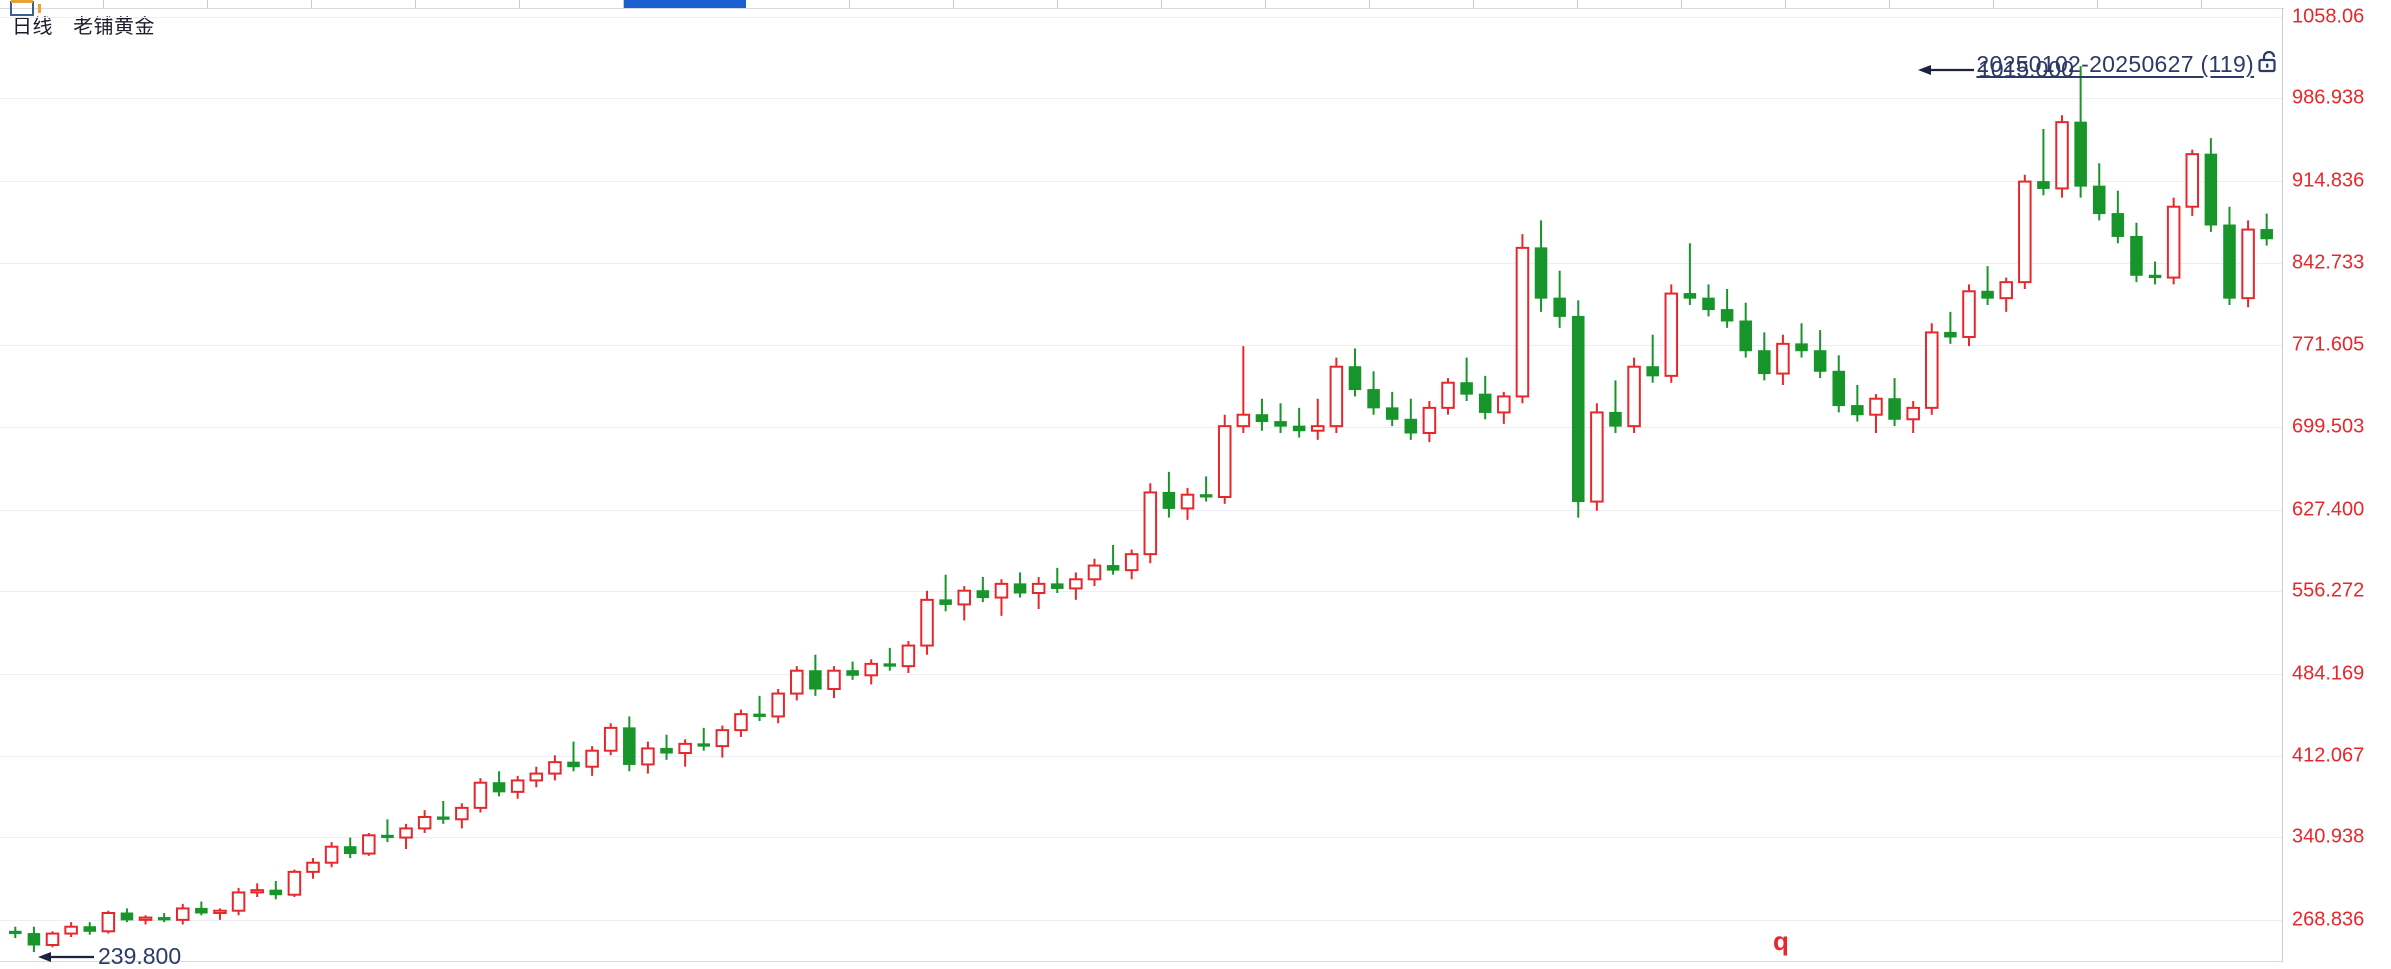  I want to click on date-range-label: 20250102-20250627 (119), so click(2115, 64).